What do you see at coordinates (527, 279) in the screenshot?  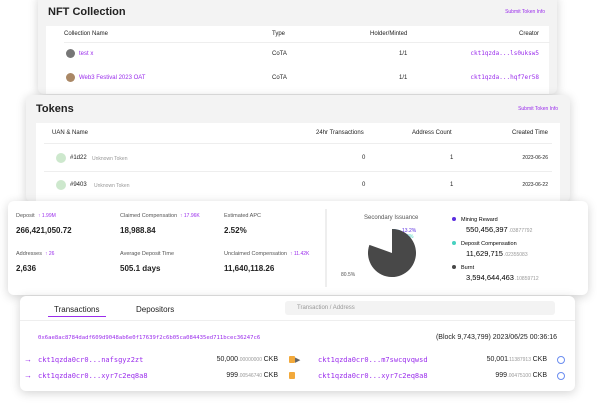 I see `legend-decimals: .10859712` at bounding box center [527, 279].